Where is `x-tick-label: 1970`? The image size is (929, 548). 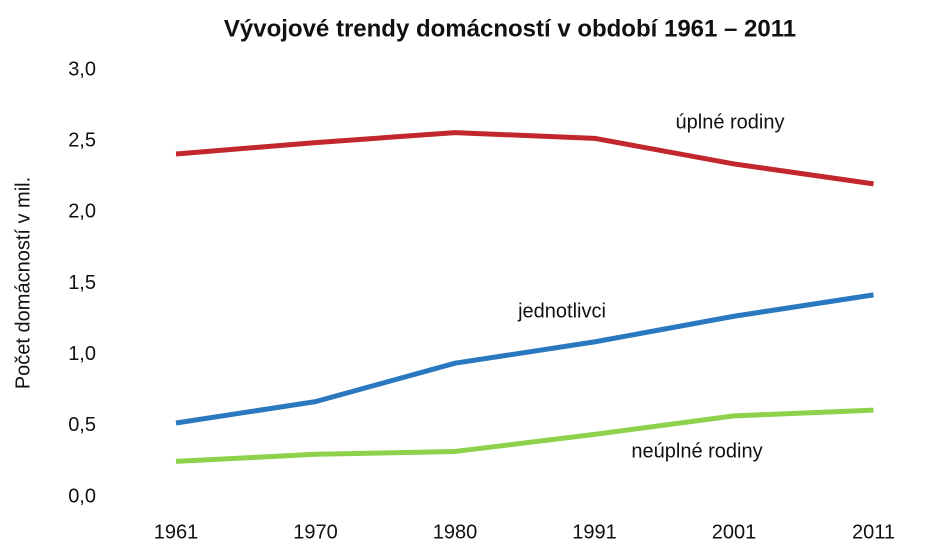 x-tick-label: 1970 is located at coordinates (315, 532).